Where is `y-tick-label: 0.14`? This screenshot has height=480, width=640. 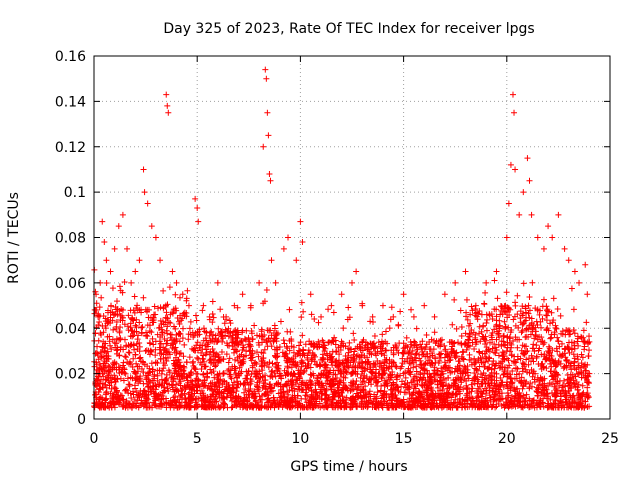
y-tick-label: 0.14 is located at coordinates (70, 102).